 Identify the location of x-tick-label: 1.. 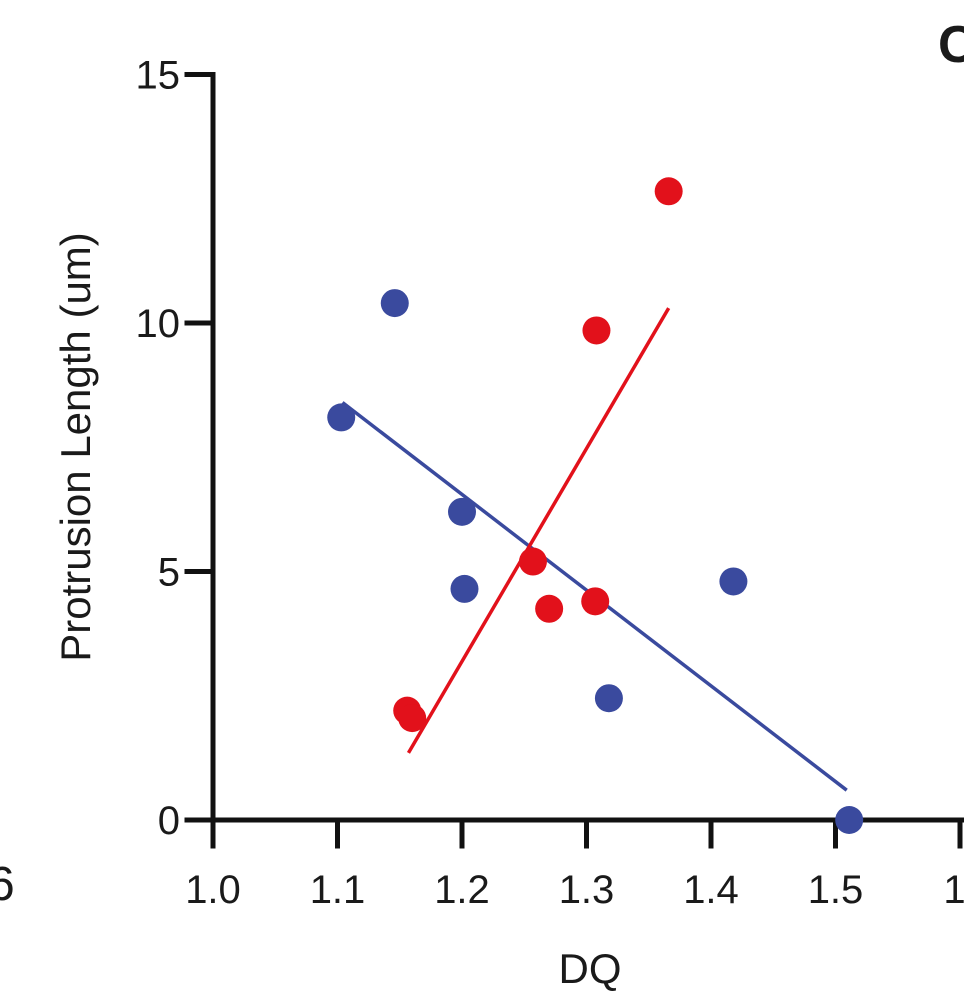
(953, 890).